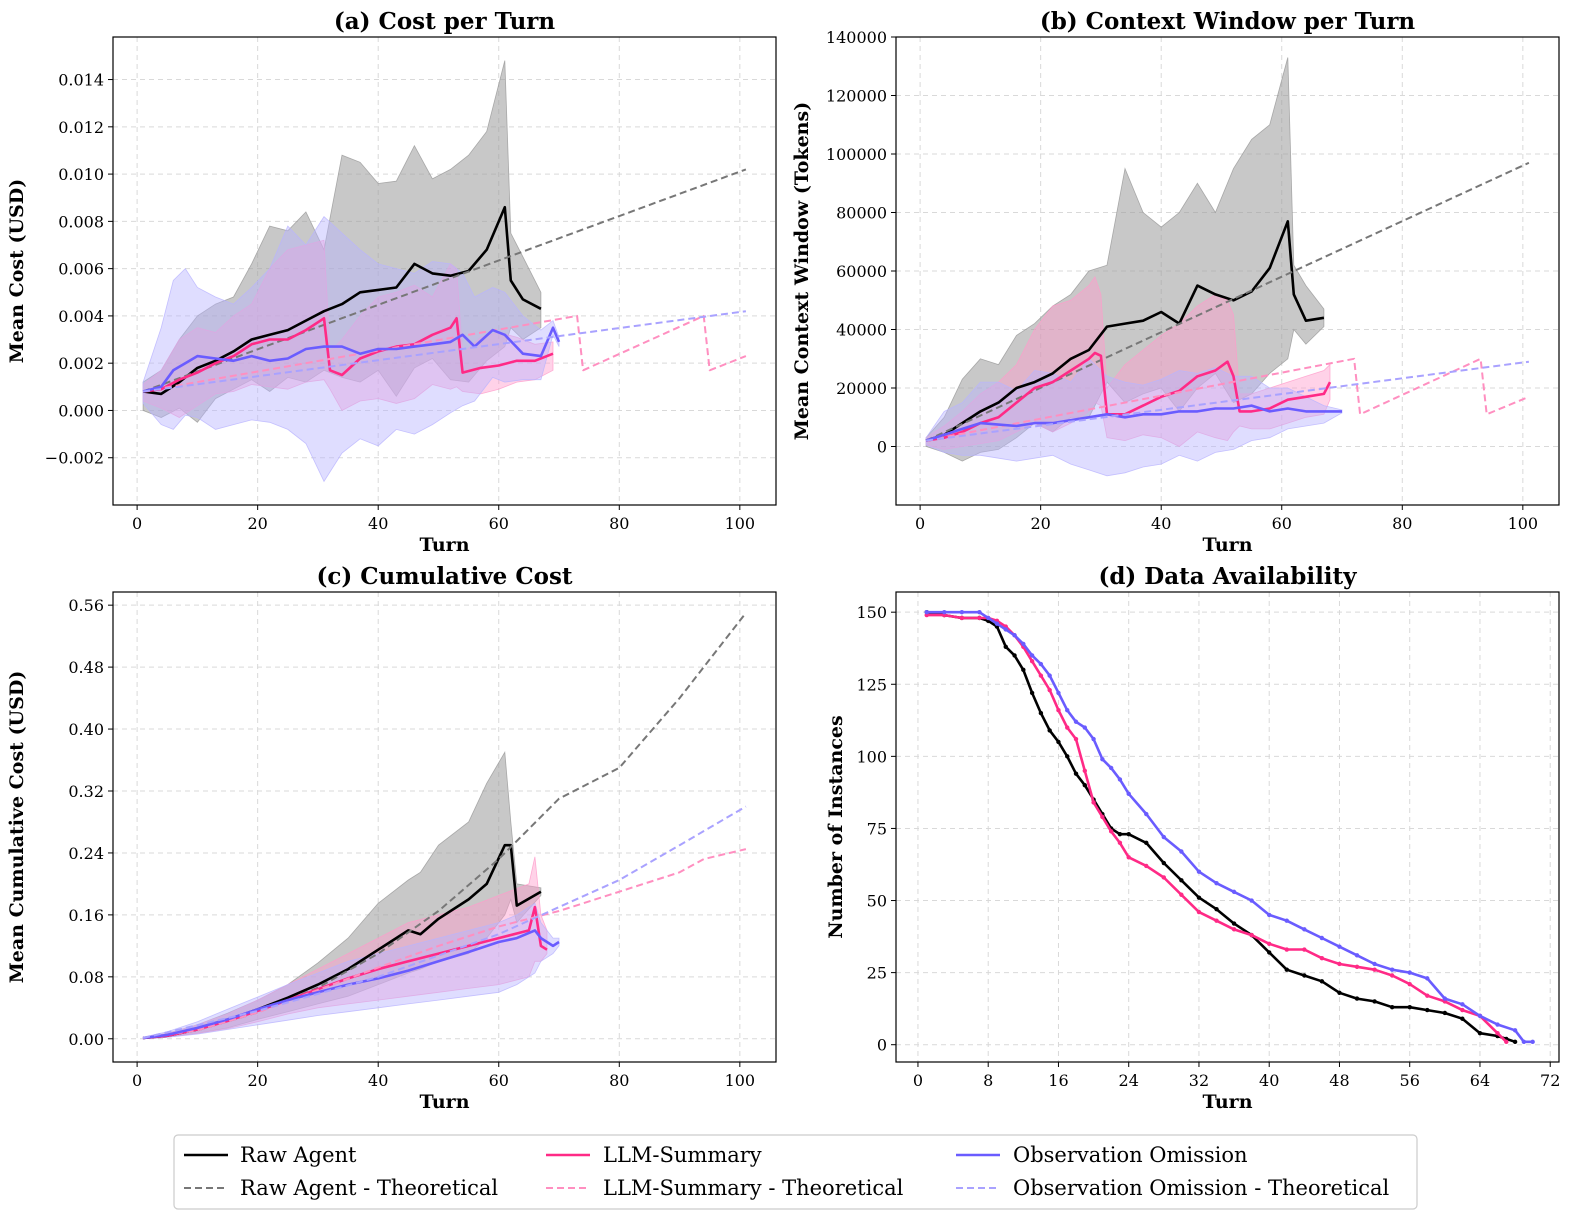  Describe the element at coordinates (877, 973) in the screenshot. I see `y-tick-label-d-1: 25` at that location.